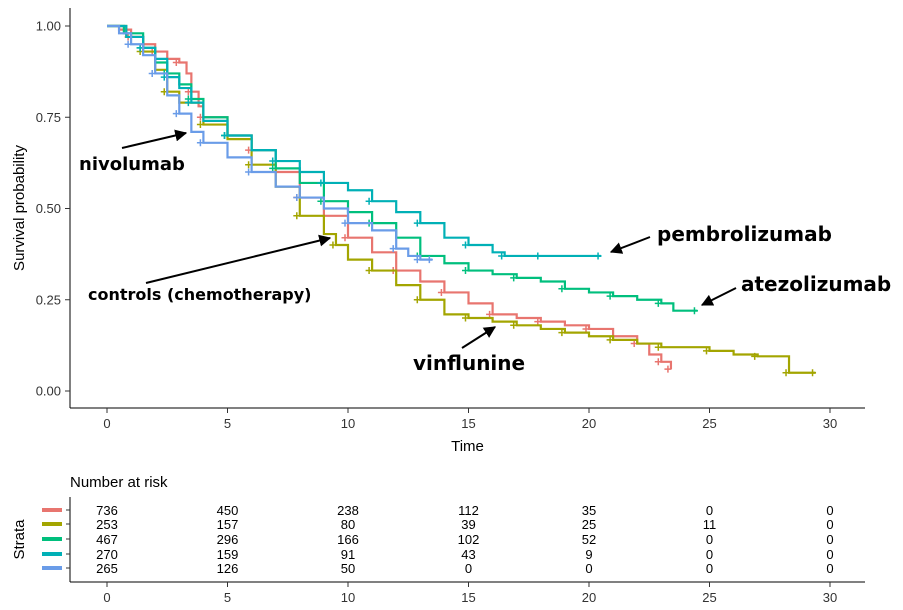 The width and height of the screenshot is (903, 610). Describe the element at coordinates (48, 299) in the screenshot. I see `y-tick-label: 0.25` at that location.